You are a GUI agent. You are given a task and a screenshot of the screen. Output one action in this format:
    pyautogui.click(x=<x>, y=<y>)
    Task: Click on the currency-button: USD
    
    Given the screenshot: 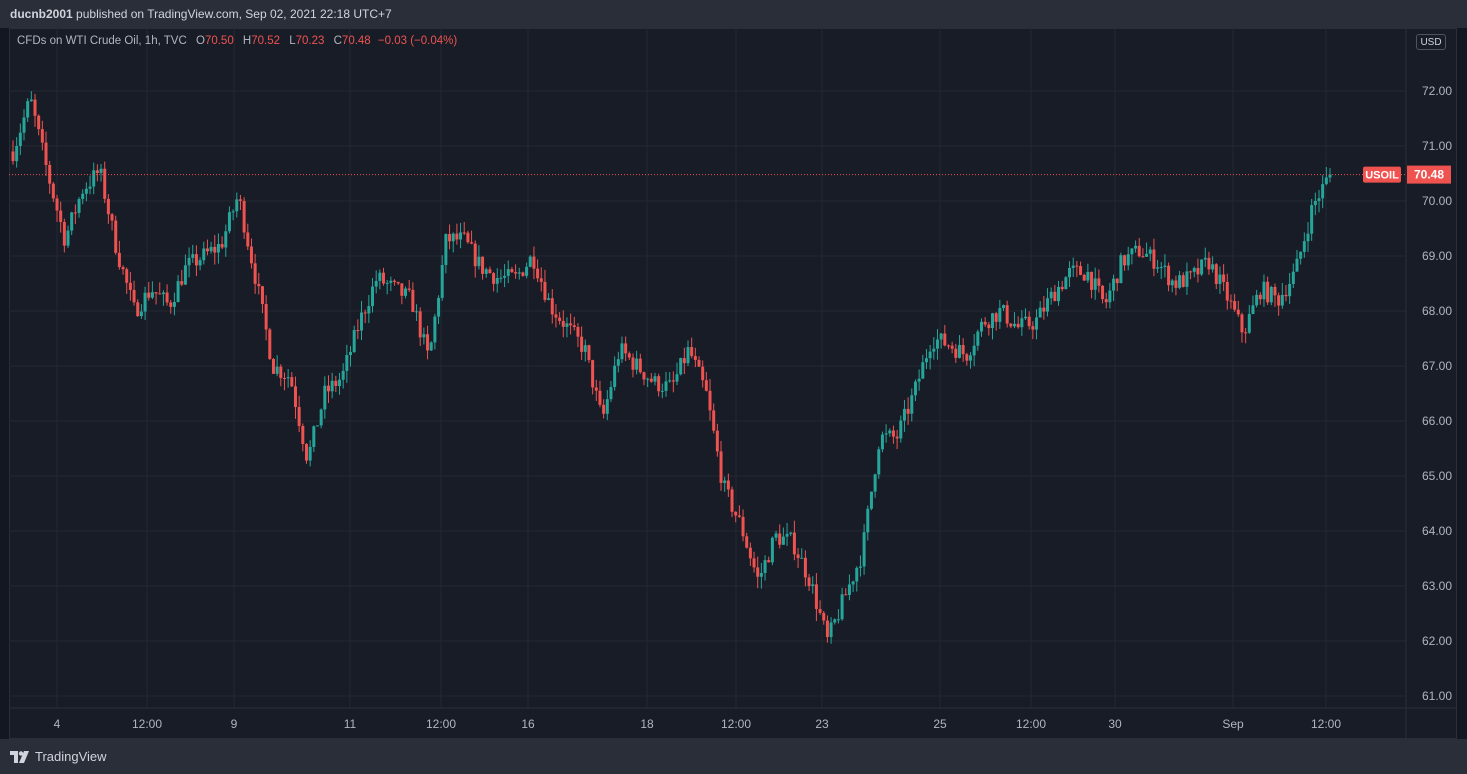 What is the action you would take?
    pyautogui.click(x=1431, y=42)
    